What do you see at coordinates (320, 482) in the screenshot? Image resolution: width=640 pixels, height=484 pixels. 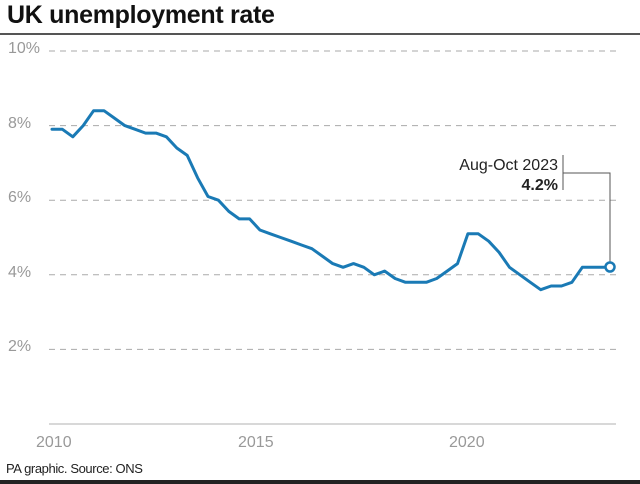 I see `bottom-border` at bounding box center [320, 482].